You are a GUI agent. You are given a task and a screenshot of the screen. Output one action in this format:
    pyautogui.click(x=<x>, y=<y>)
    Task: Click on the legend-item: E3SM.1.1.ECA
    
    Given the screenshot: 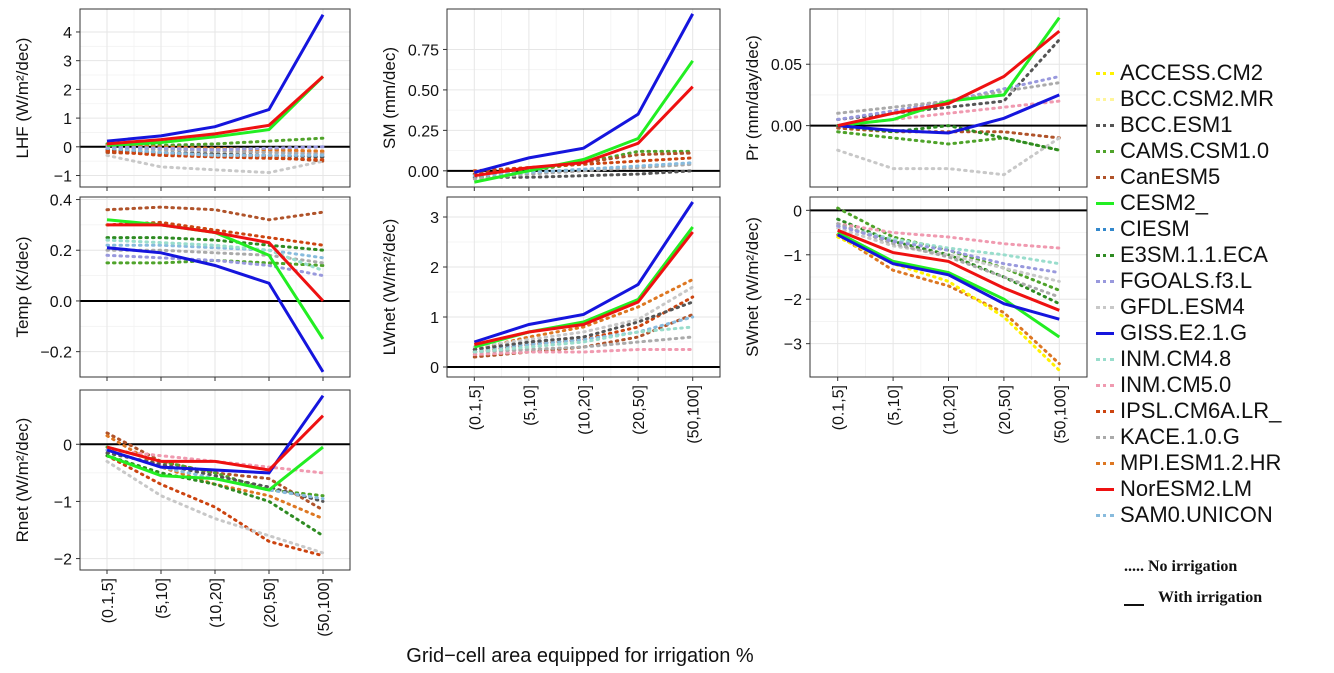 What is the action you would take?
    pyautogui.click(x=1214, y=255)
    